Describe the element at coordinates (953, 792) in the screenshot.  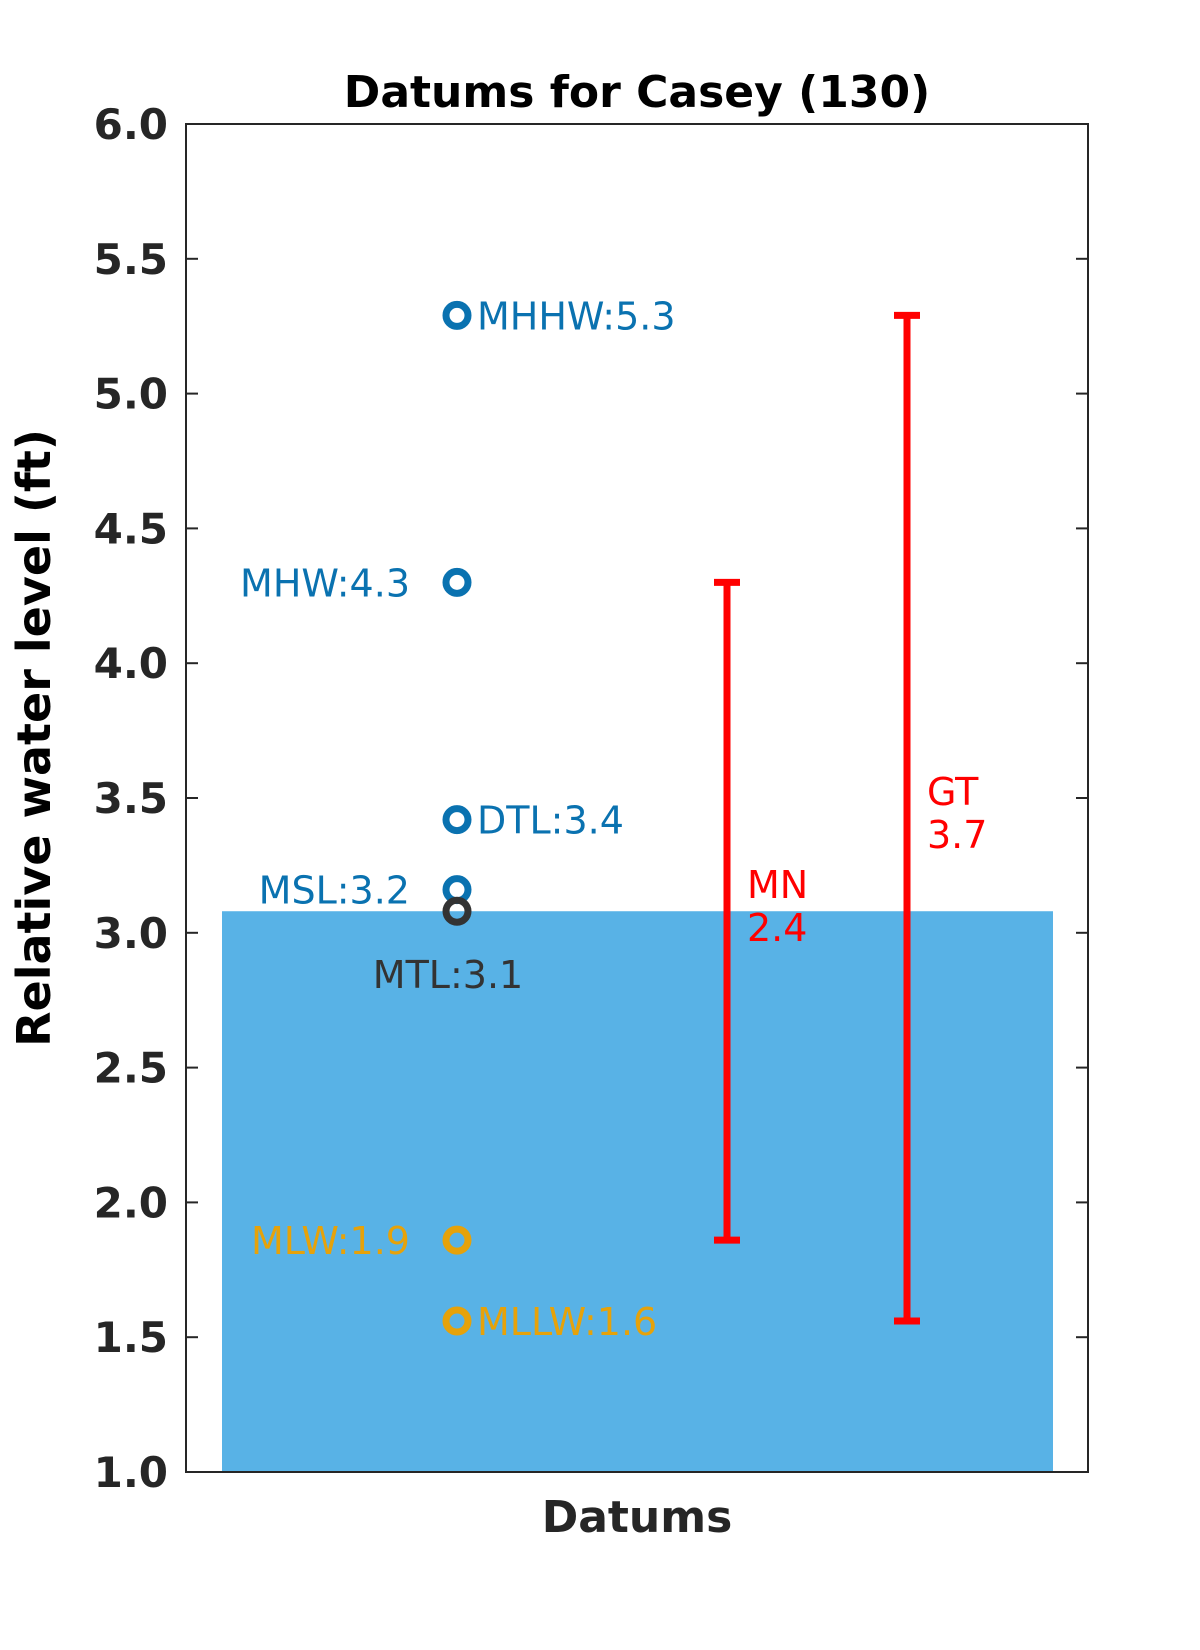
I see `range-label-name: GT` at that location.